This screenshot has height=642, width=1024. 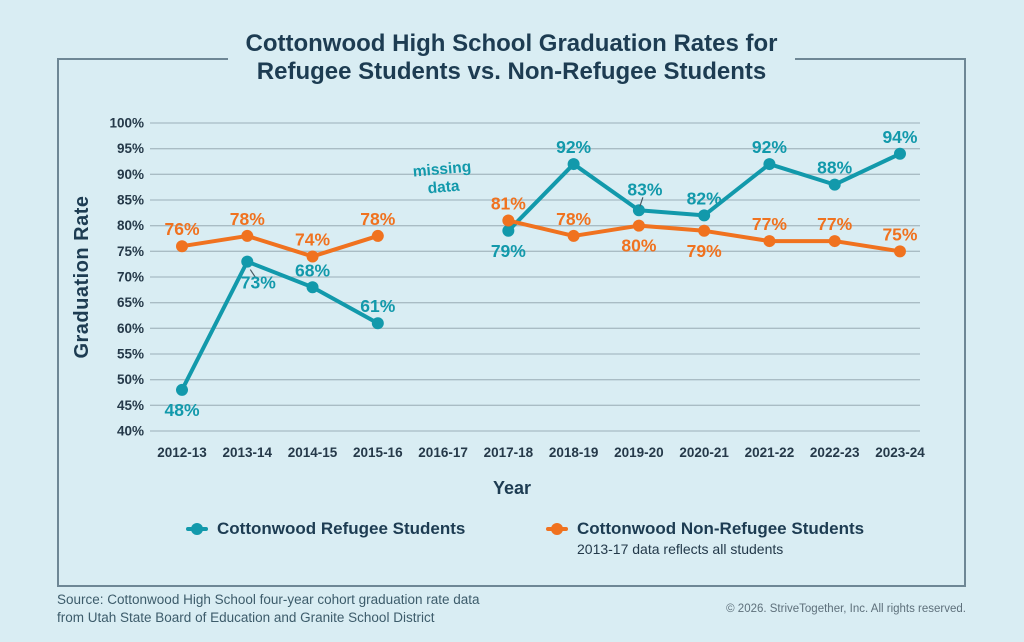 I want to click on data-label: 88%, so click(x=834, y=168).